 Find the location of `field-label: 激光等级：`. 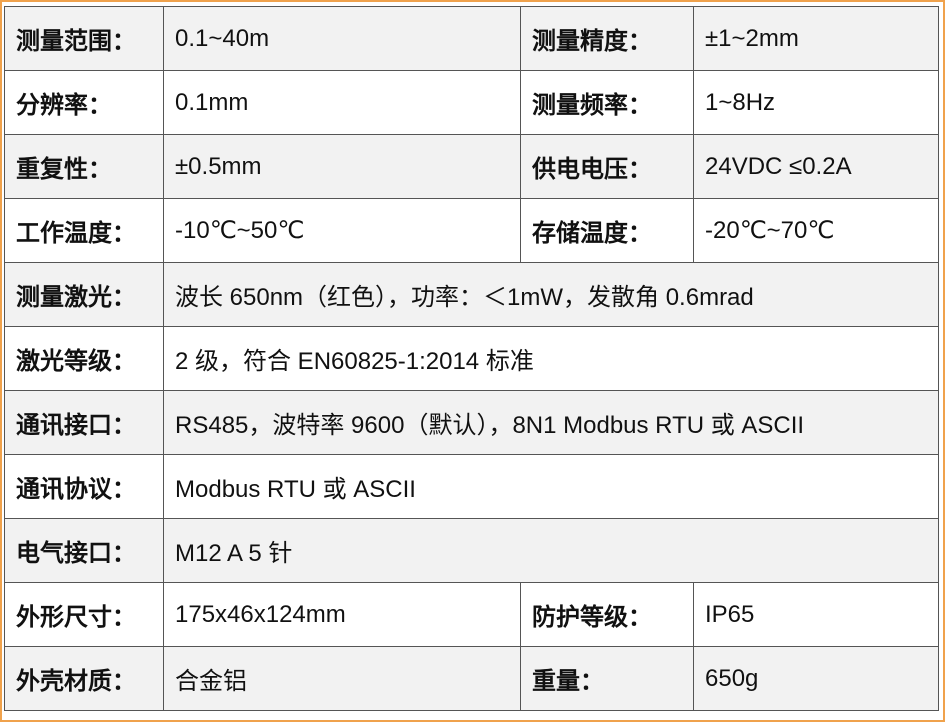

field-label: 激光等级： is located at coordinates (84, 358).